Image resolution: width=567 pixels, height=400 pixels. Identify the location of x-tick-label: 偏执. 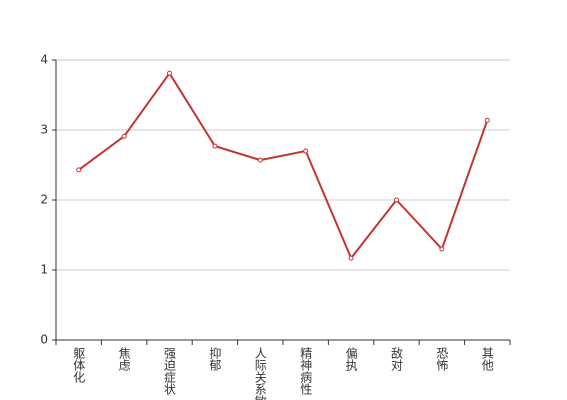
(351, 359).